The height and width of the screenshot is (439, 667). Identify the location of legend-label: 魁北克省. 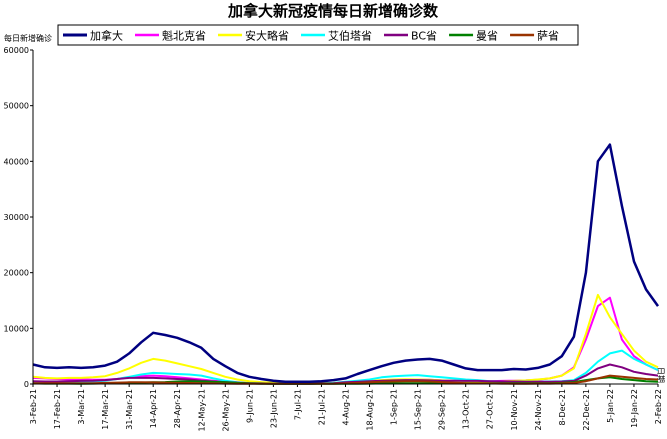
(184, 36).